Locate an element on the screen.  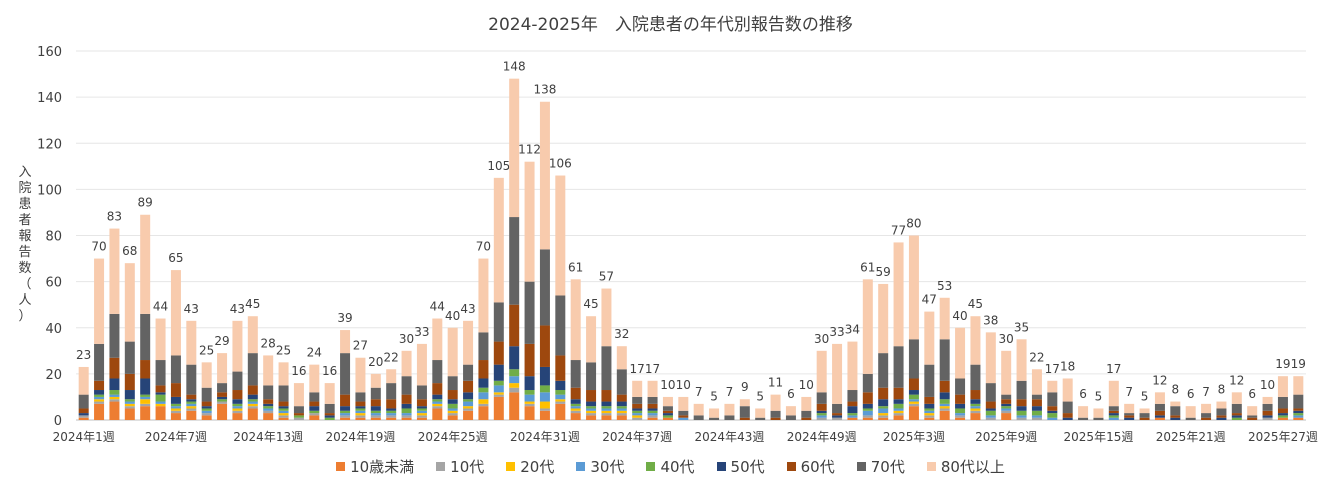
bar-total-label: 38 is located at coordinates (990, 320).